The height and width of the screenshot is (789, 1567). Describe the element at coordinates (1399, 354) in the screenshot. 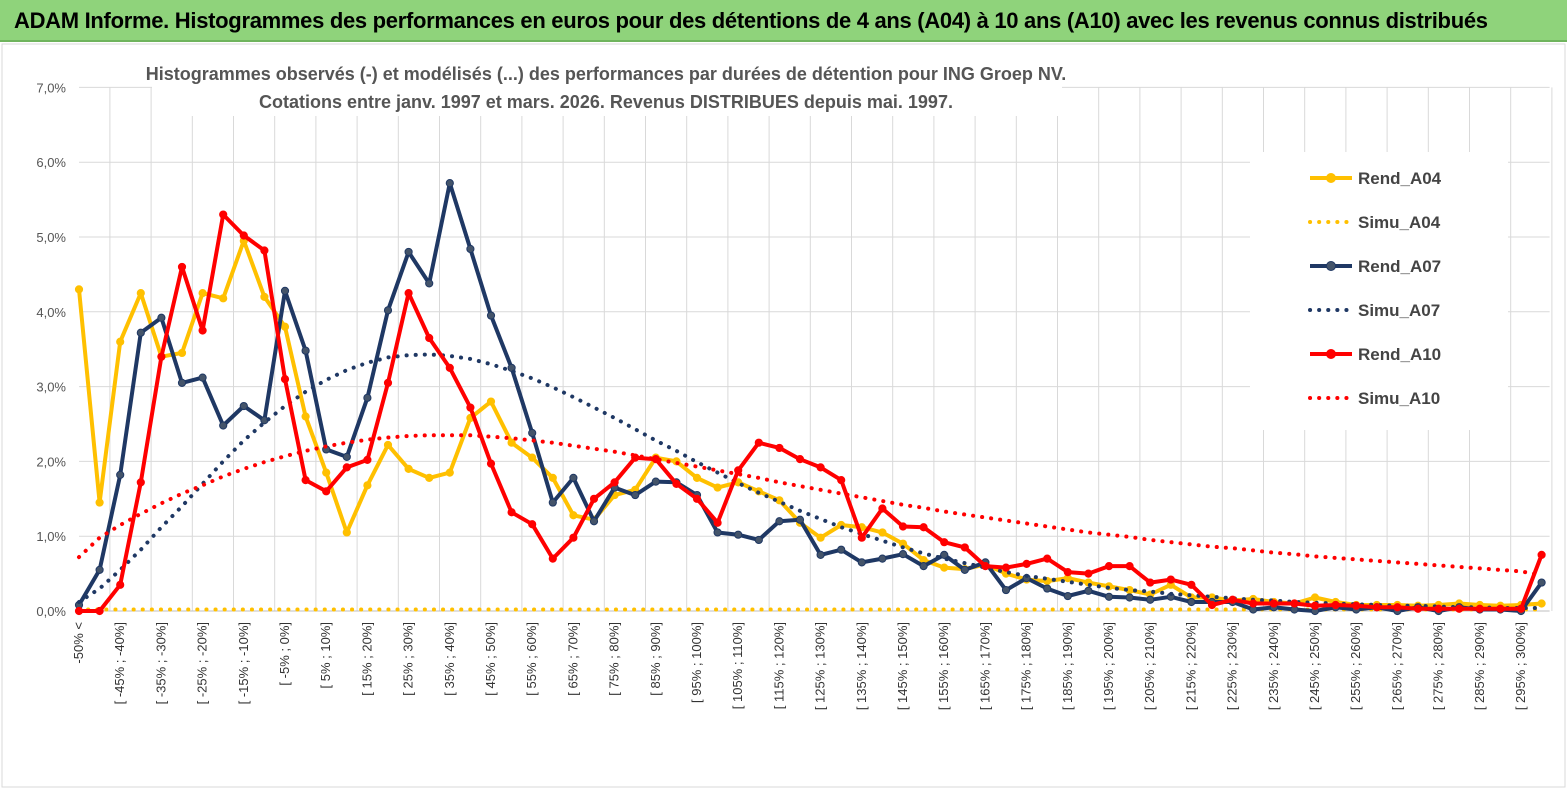

I see `legend-label: Rend_A10` at that location.